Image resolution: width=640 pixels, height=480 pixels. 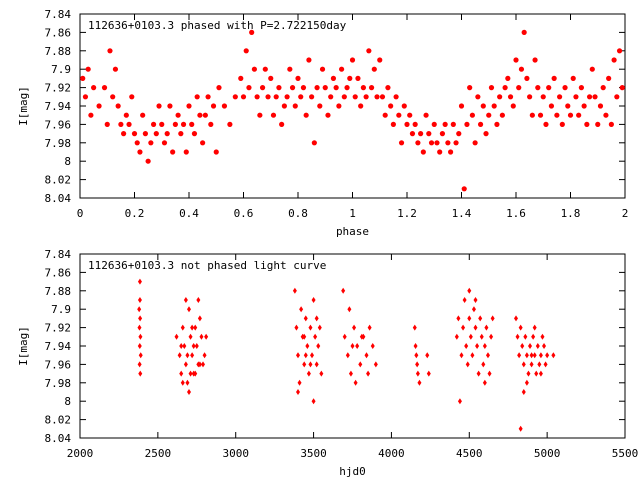 I want to click on x-tick-label: 0.8, so click(x=298, y=213).